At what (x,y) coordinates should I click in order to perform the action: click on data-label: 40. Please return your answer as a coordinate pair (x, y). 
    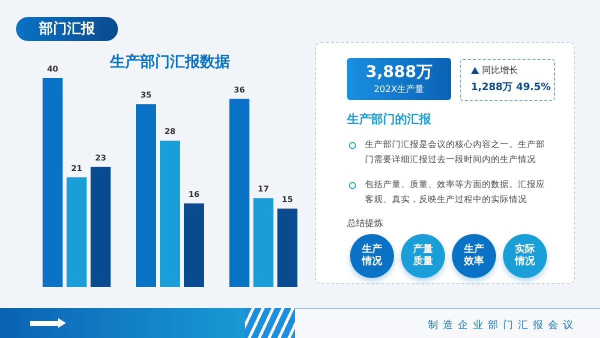
    Looking at the image, I should click on (53, 69).